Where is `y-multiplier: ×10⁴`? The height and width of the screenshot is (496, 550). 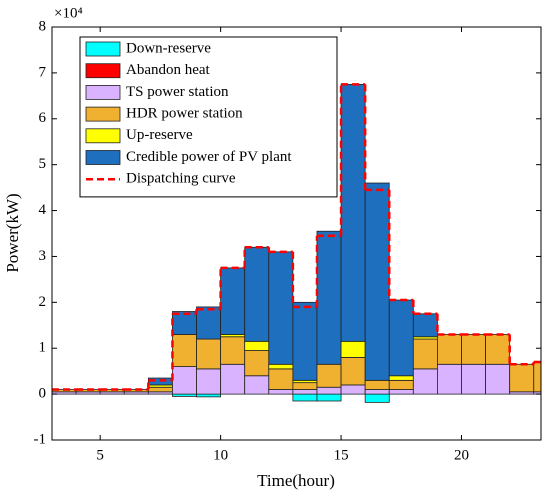
y-multiplier: ×10⁴ is located at coordinates (68, 13).